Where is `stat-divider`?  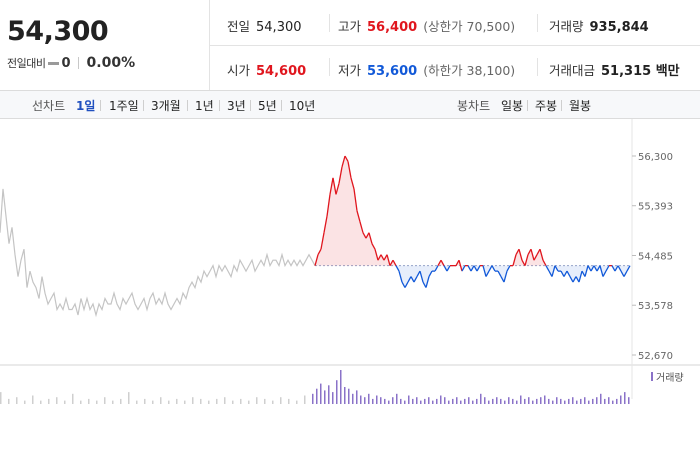
stat-divider is located at coordinates (537, 23).